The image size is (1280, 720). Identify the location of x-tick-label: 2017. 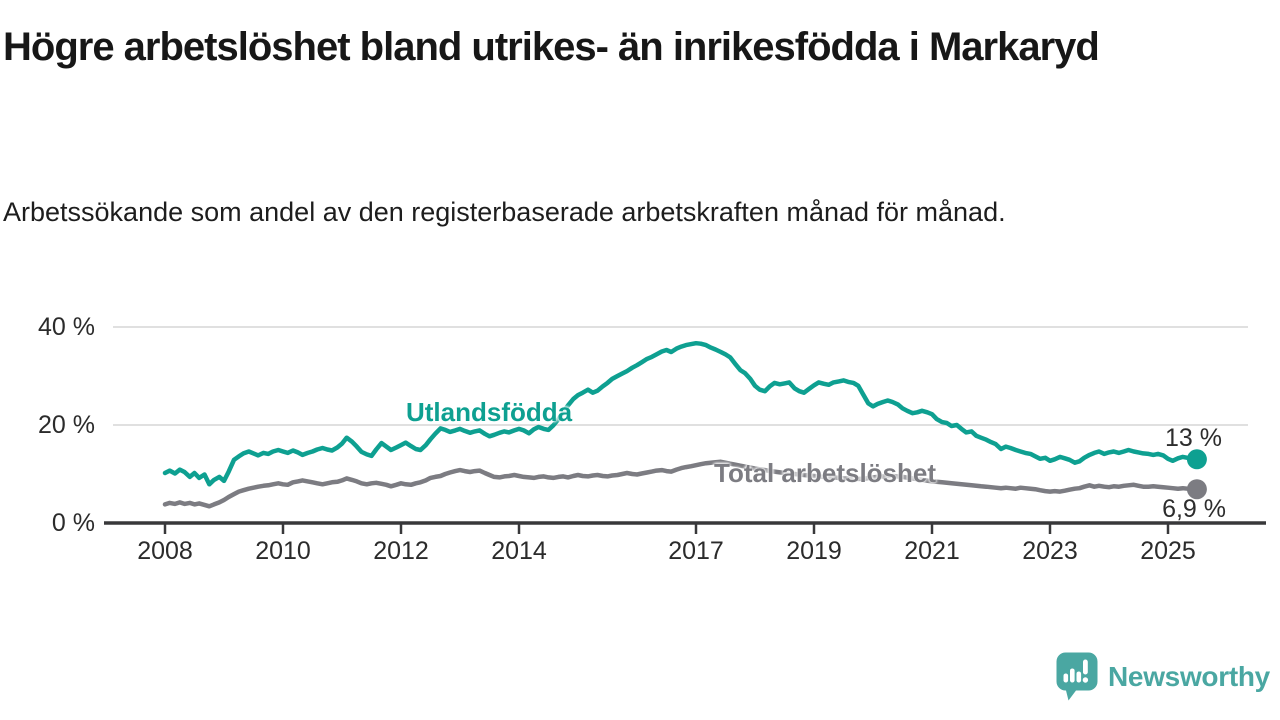
(696, 551).